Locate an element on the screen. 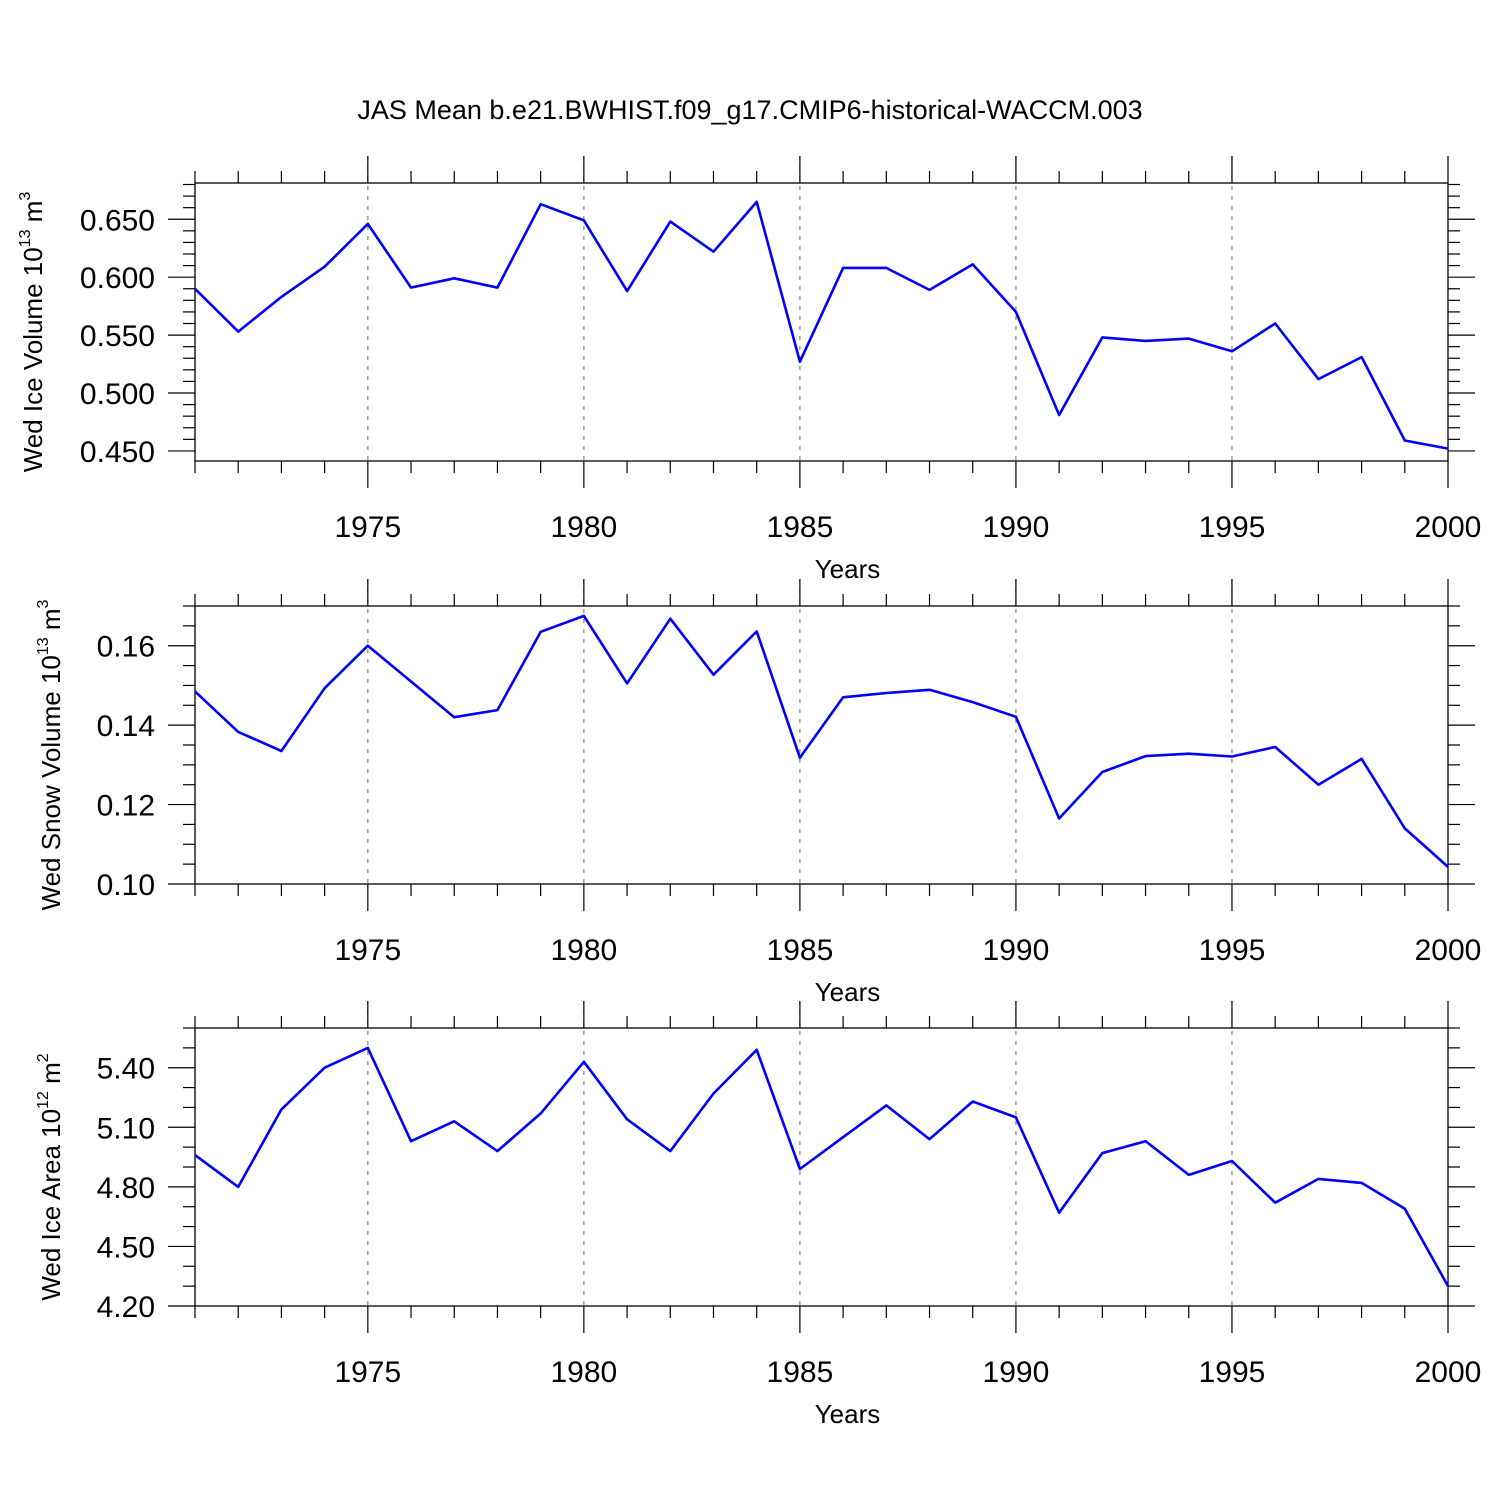  series-line-ice-volume is located at coordinates (821, 325).